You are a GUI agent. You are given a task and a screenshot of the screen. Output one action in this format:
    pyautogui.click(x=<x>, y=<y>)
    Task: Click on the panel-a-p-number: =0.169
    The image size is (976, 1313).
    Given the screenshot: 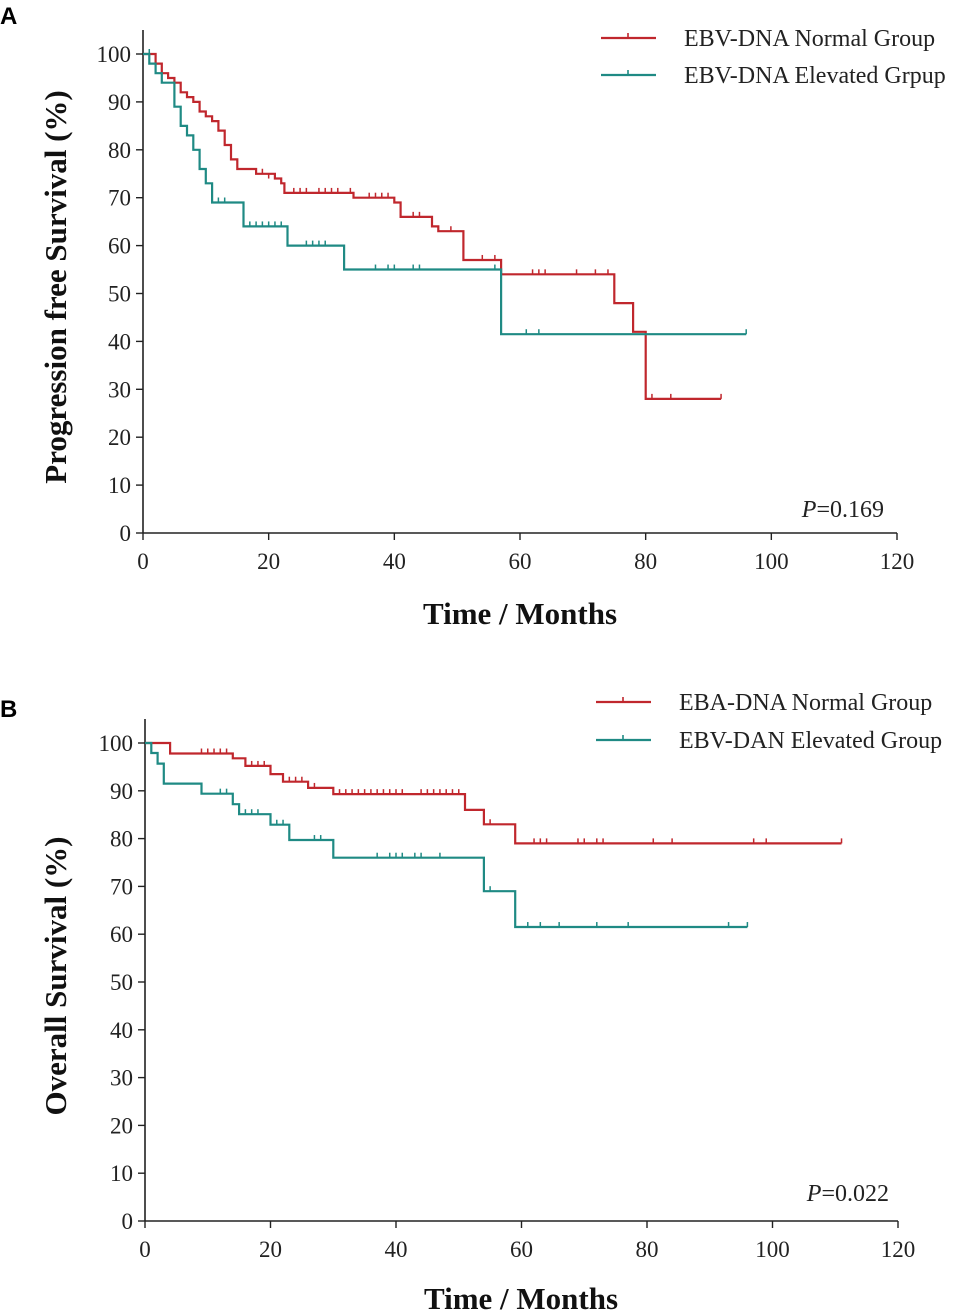 What is the action you would take?
    pyautogui.click(x=850, y=510)
    